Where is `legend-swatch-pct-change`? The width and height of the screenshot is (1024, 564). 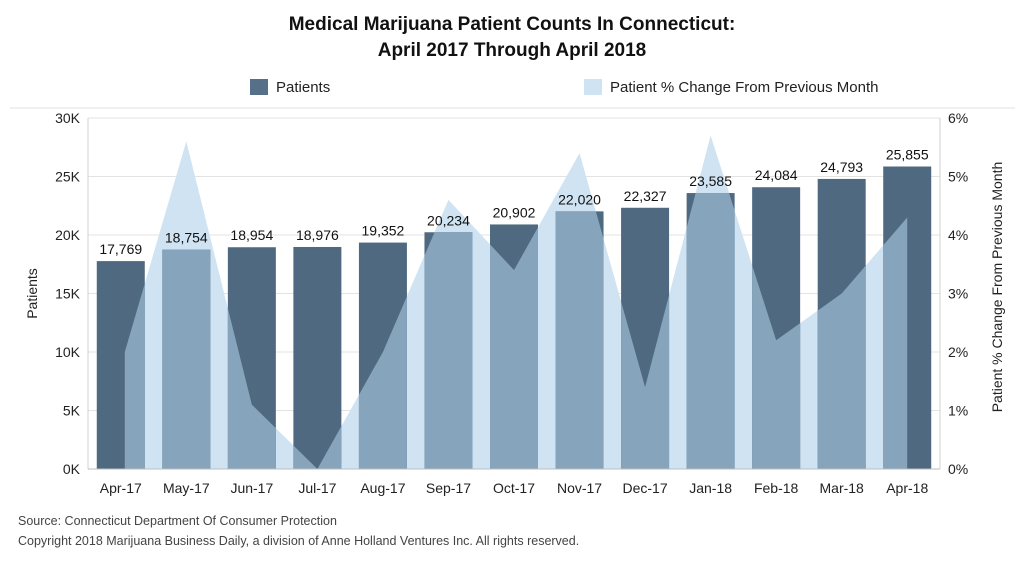
legend-swatch-pct-change is located at coordinates (593, 87).